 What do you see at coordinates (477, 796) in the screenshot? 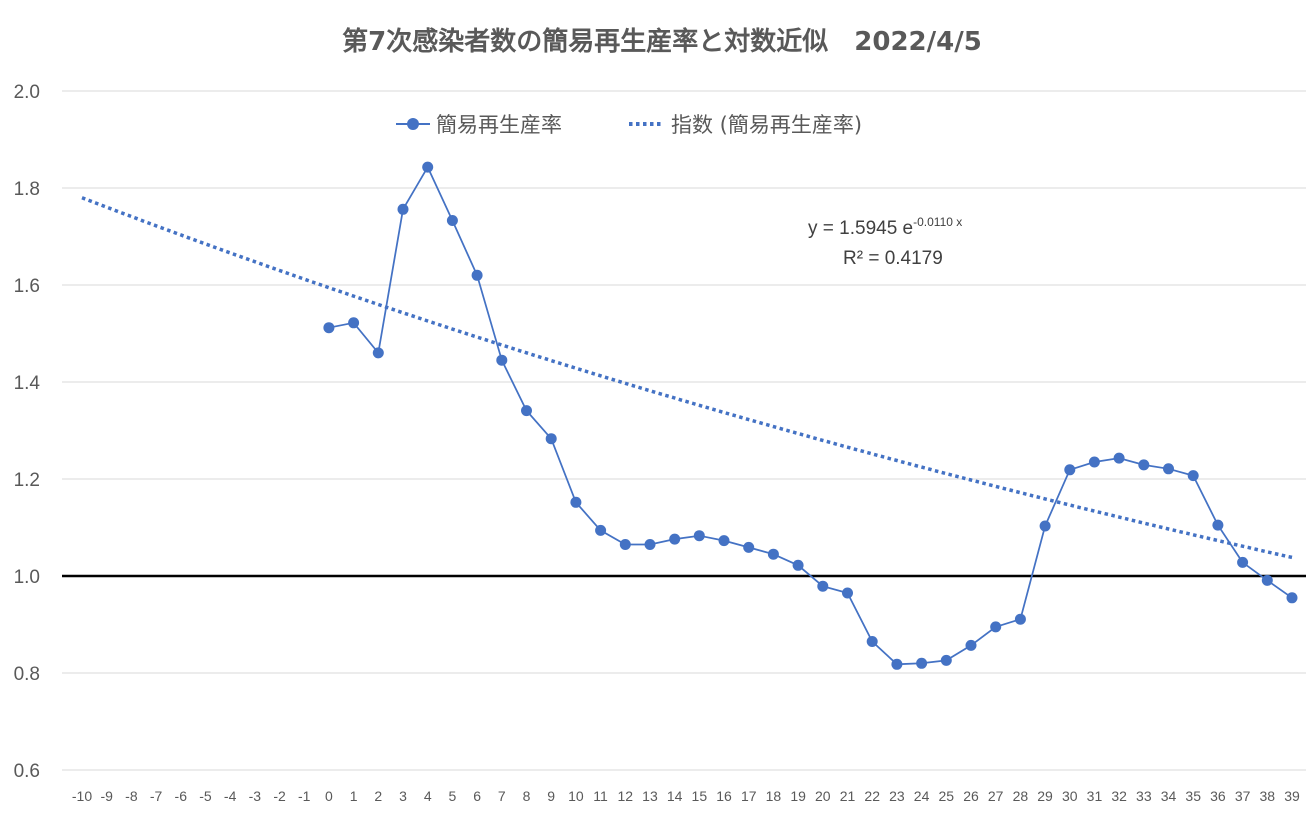
I see `x-tick-label: 6` at bounding box center [477, 796].